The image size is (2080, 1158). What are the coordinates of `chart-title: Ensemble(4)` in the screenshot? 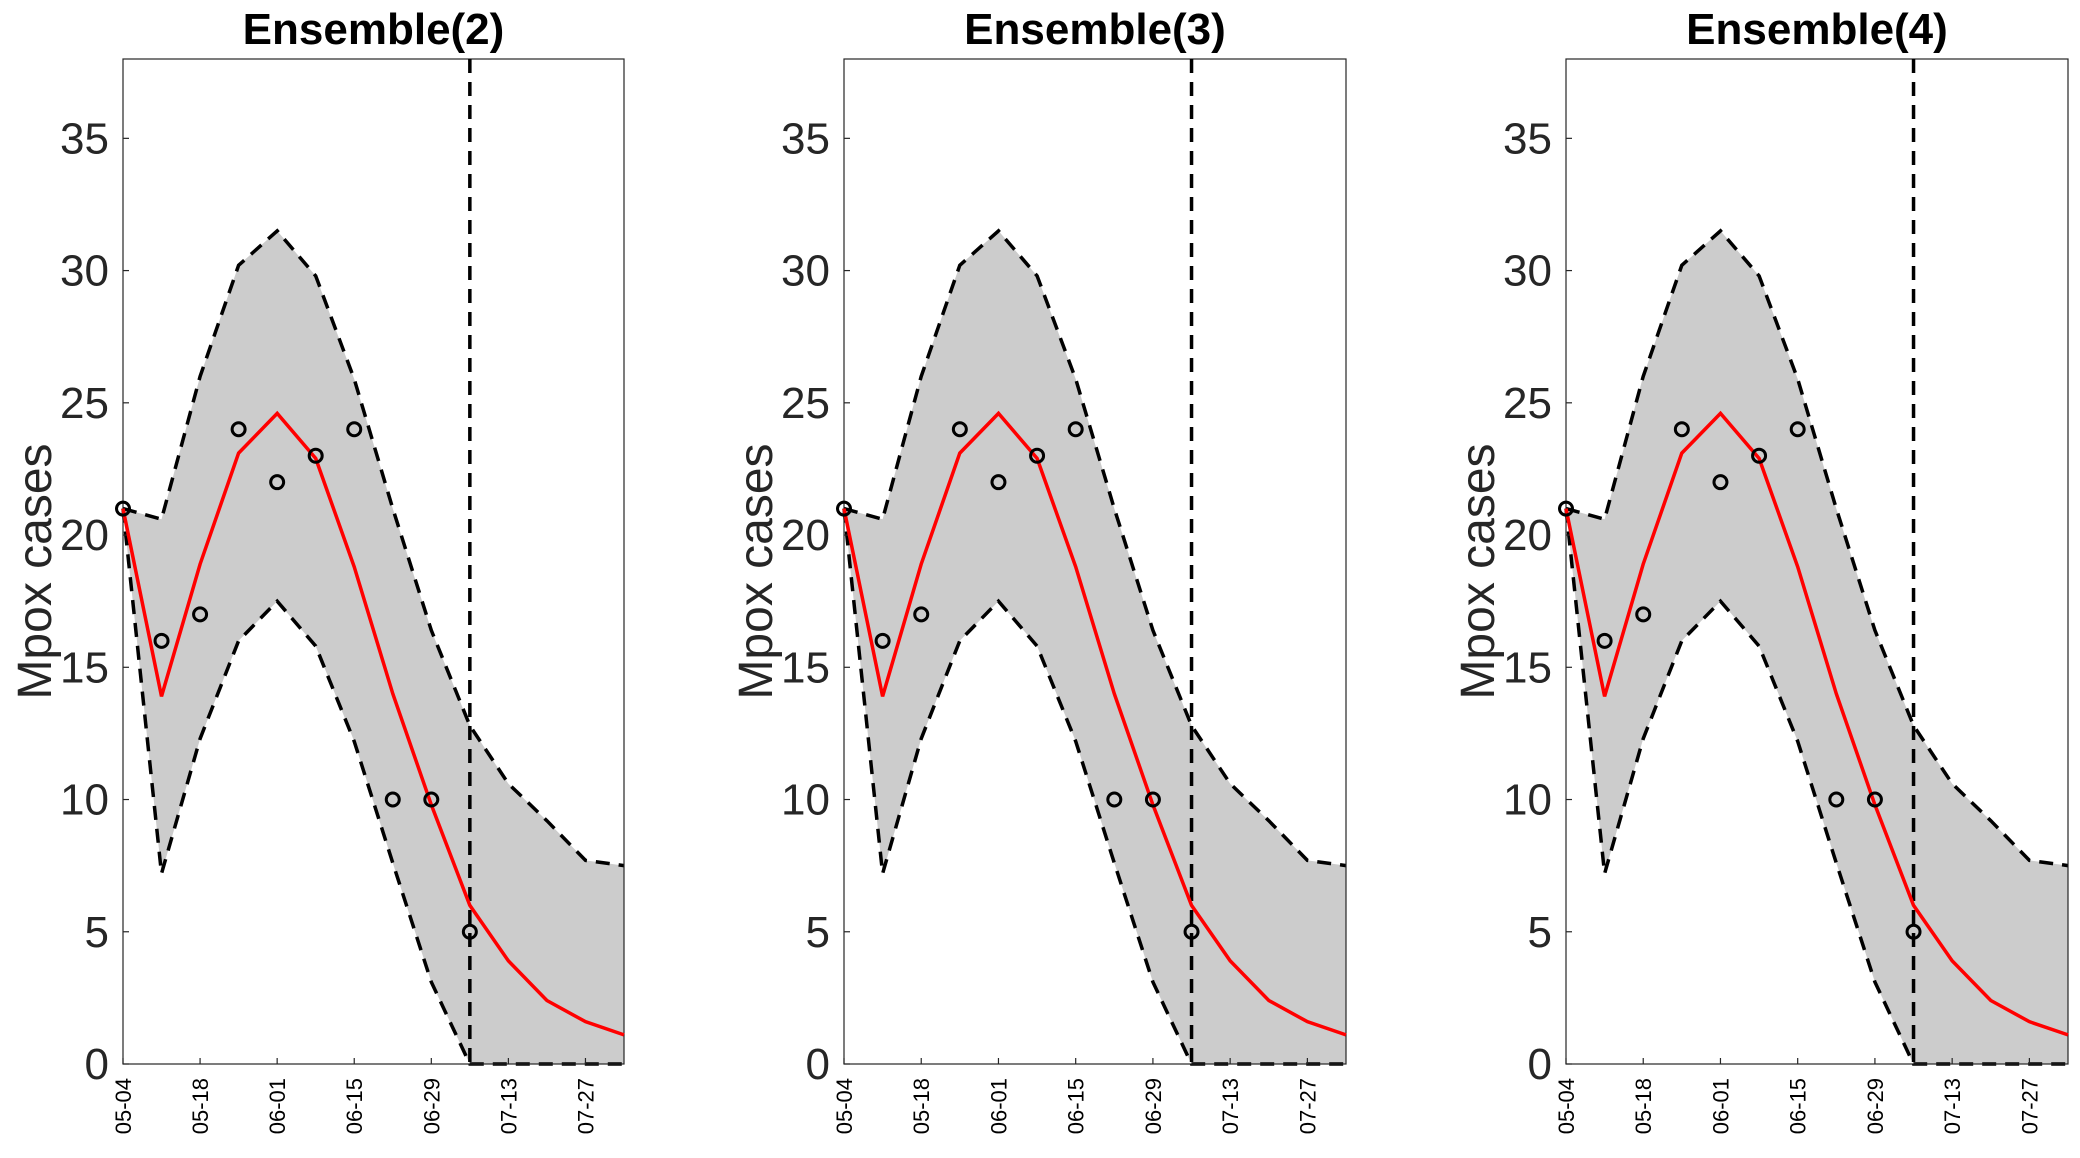 It's located at (1817, 29).